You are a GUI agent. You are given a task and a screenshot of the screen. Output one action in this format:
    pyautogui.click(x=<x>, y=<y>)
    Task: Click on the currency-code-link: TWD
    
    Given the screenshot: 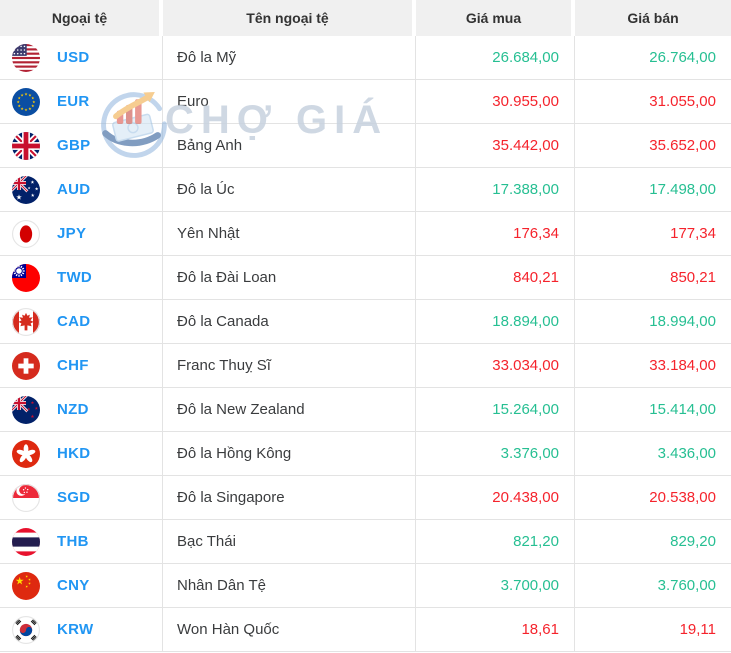 What is the action you would take?
    pyautogui.click(x=75, y=277)
    